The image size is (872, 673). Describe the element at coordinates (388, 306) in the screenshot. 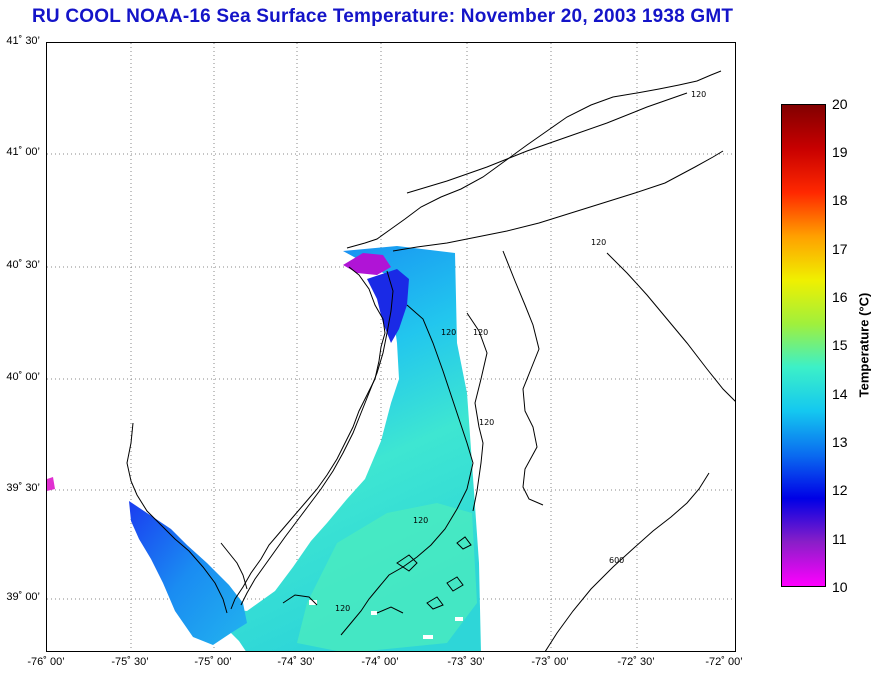

I see `sst-cold-nearshore` at that location.